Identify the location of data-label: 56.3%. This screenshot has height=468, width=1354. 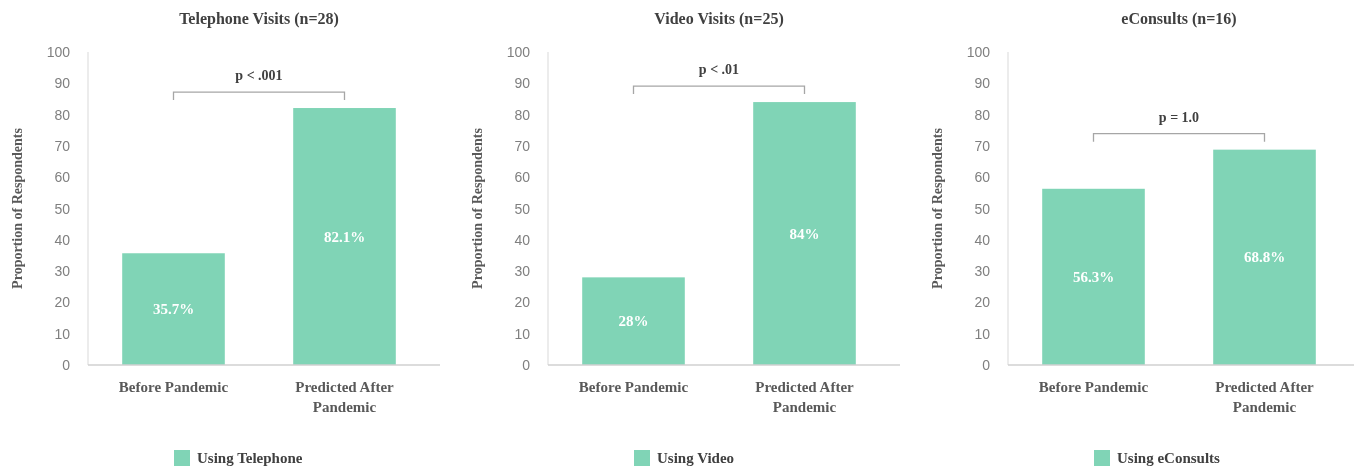
(1093, 276).